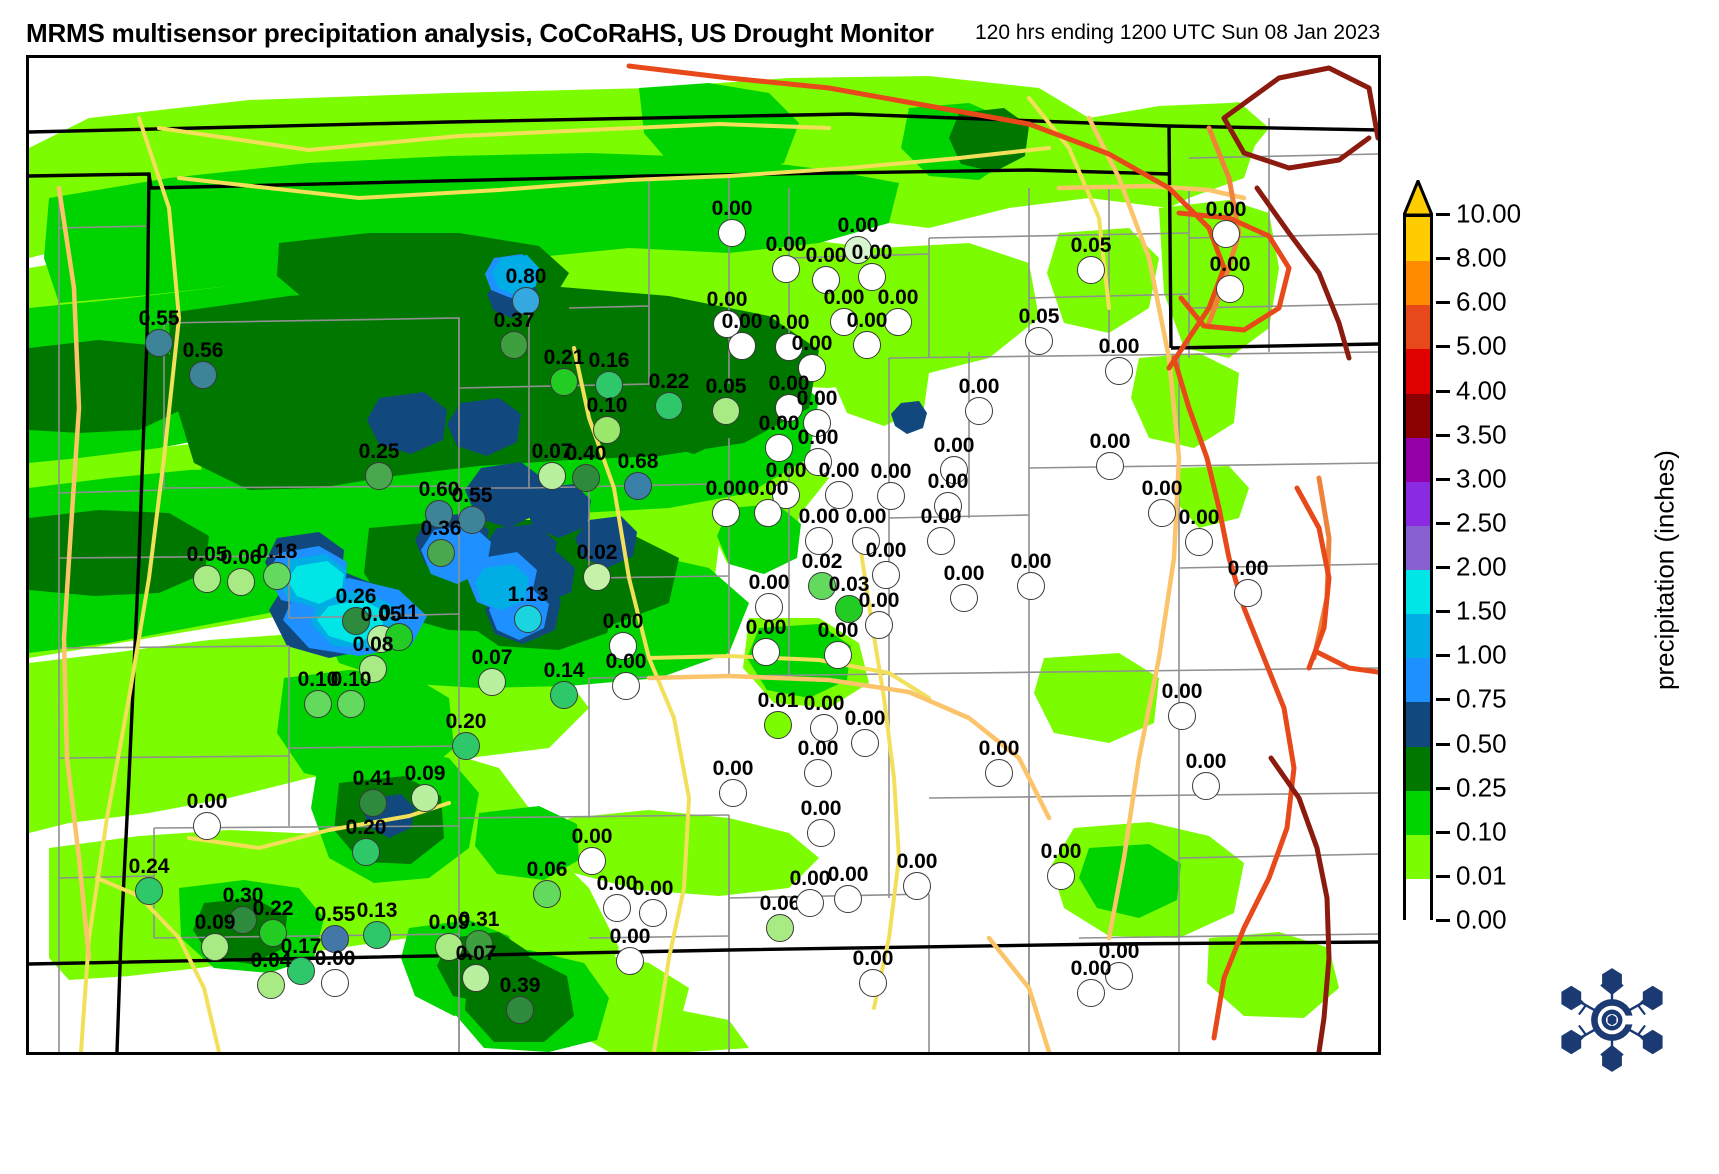  Describe the element at coordinates (203, 350) in the screenshot. I see `station-value-label: 0.56` at that location.